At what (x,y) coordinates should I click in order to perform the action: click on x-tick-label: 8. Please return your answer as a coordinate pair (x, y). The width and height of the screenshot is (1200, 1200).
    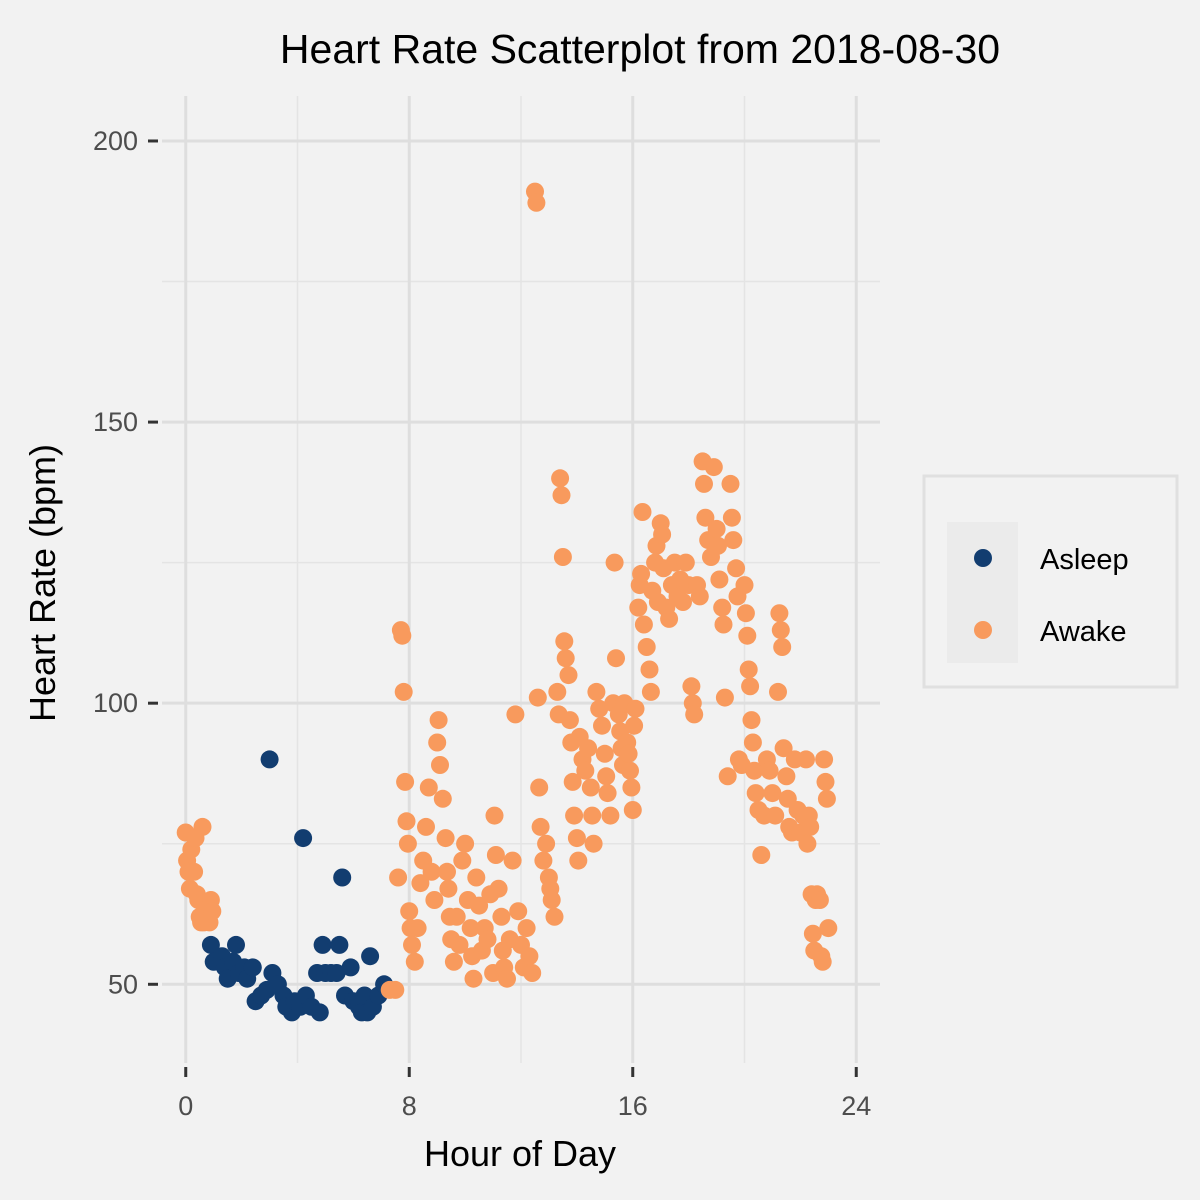
    Looking at the image, I should click on (409, 1106).